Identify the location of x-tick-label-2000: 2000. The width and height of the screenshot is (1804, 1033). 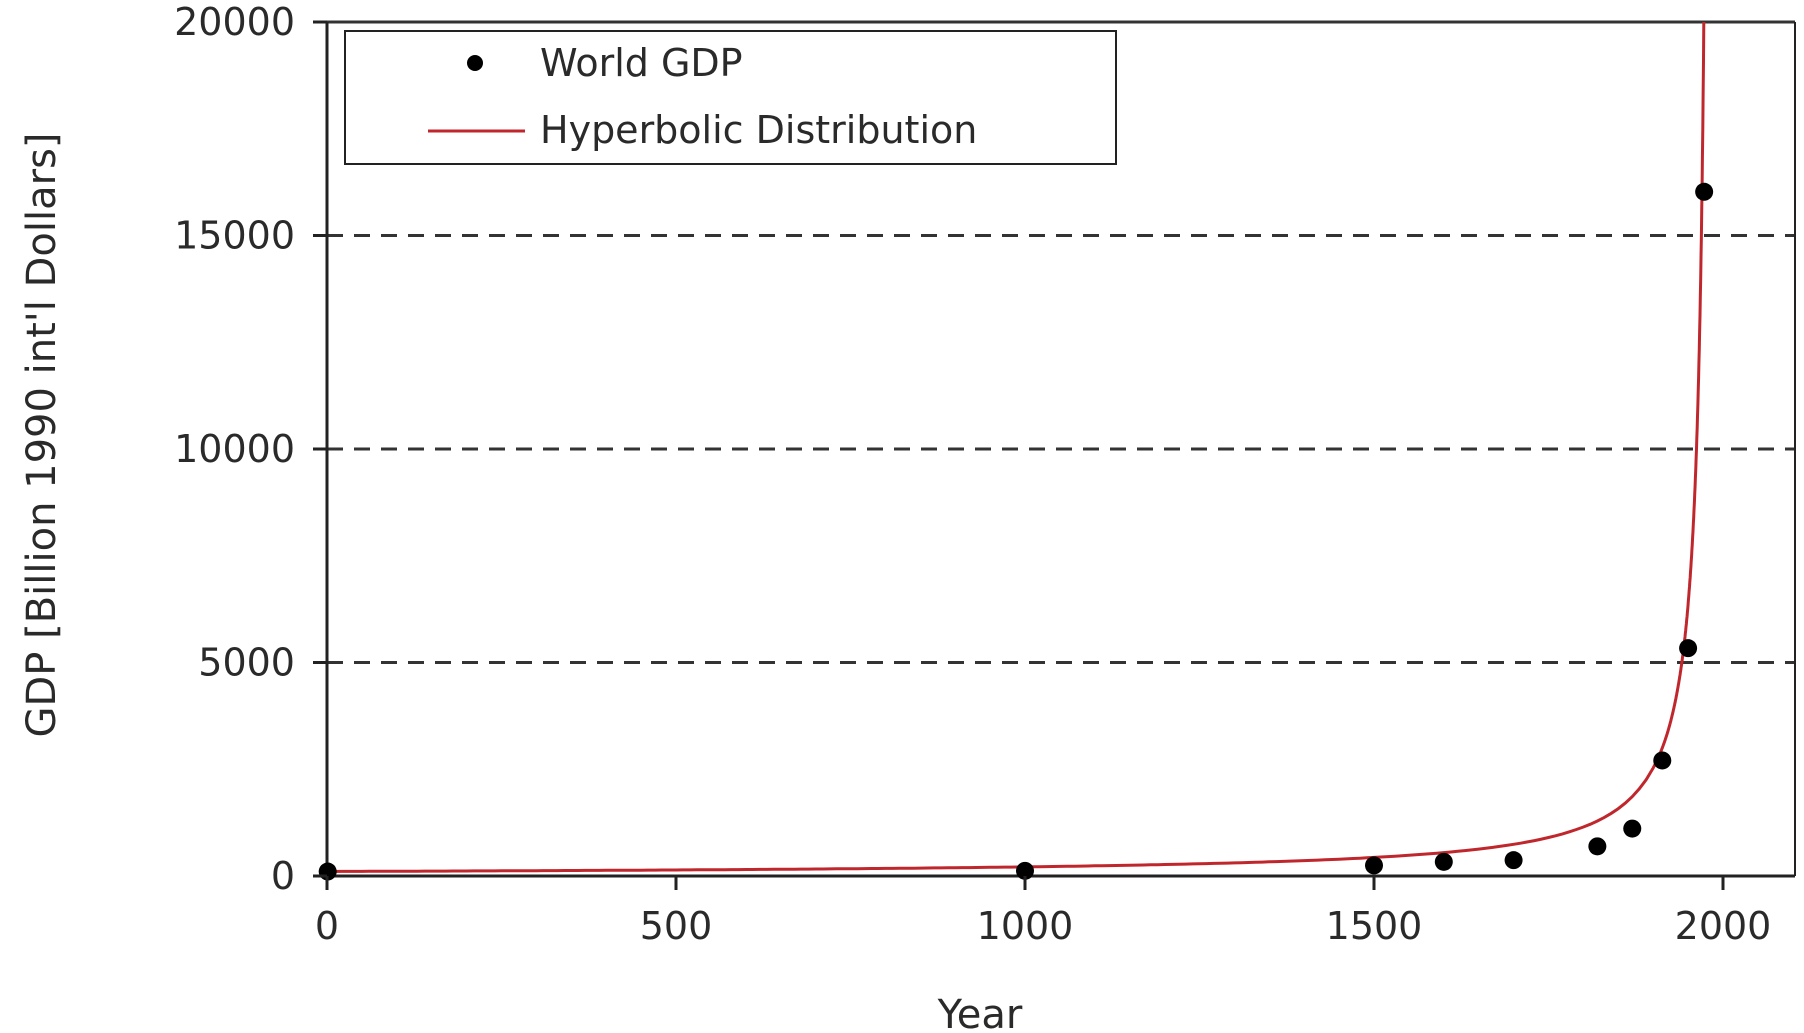
(1723, 926).